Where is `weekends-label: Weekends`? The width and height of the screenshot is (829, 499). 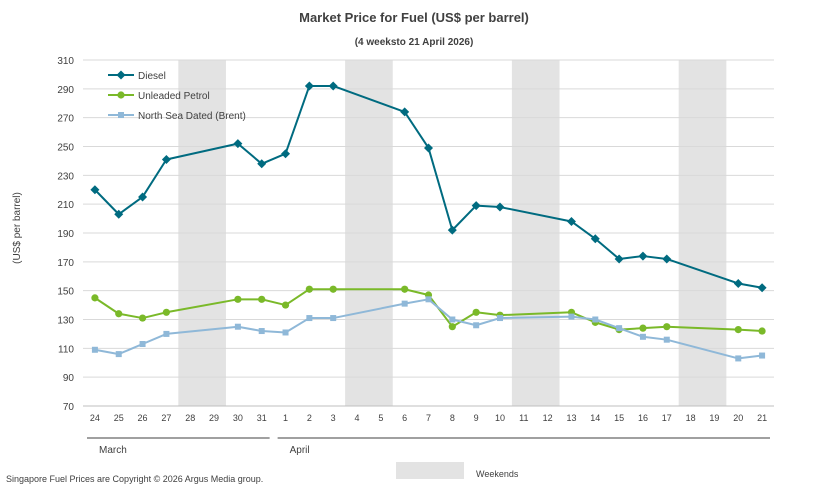
weekends-label: Weekends is located at coordinates (497, 474).